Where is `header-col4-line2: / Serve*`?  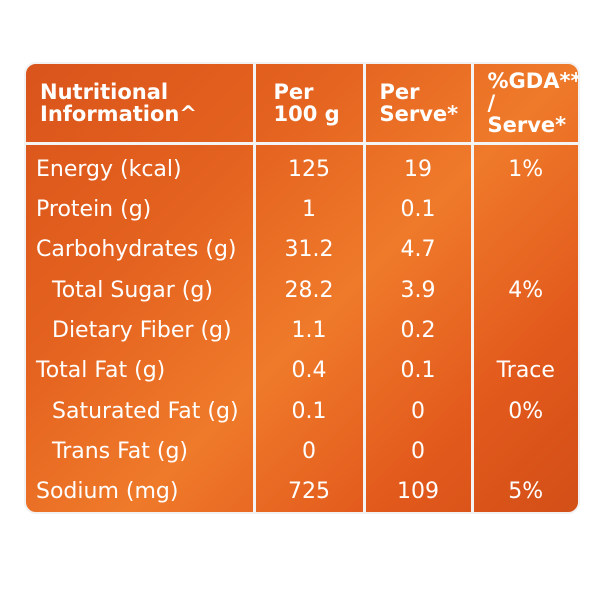 header-col4-line2: / Serve* is located at coordinates (527, 114).